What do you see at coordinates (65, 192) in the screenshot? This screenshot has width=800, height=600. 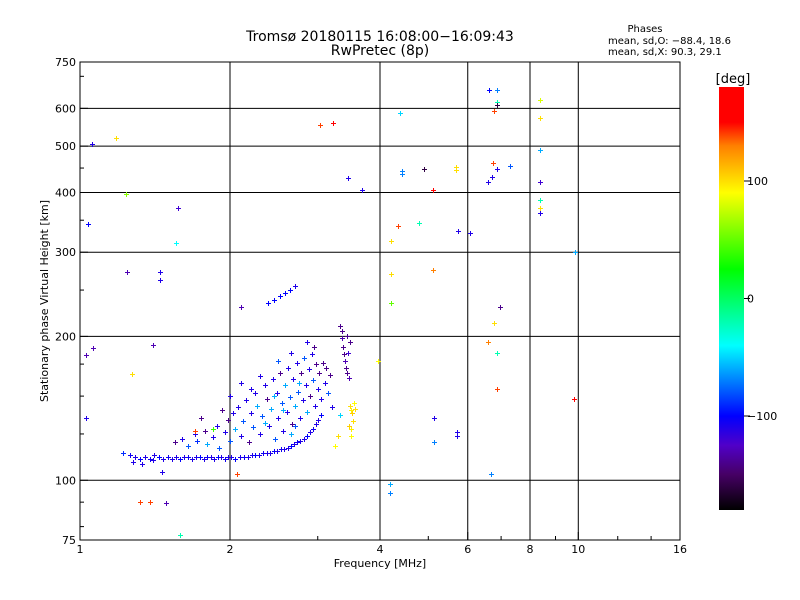 I see `y-tick-label: 400` at bounding box center [65, 192].